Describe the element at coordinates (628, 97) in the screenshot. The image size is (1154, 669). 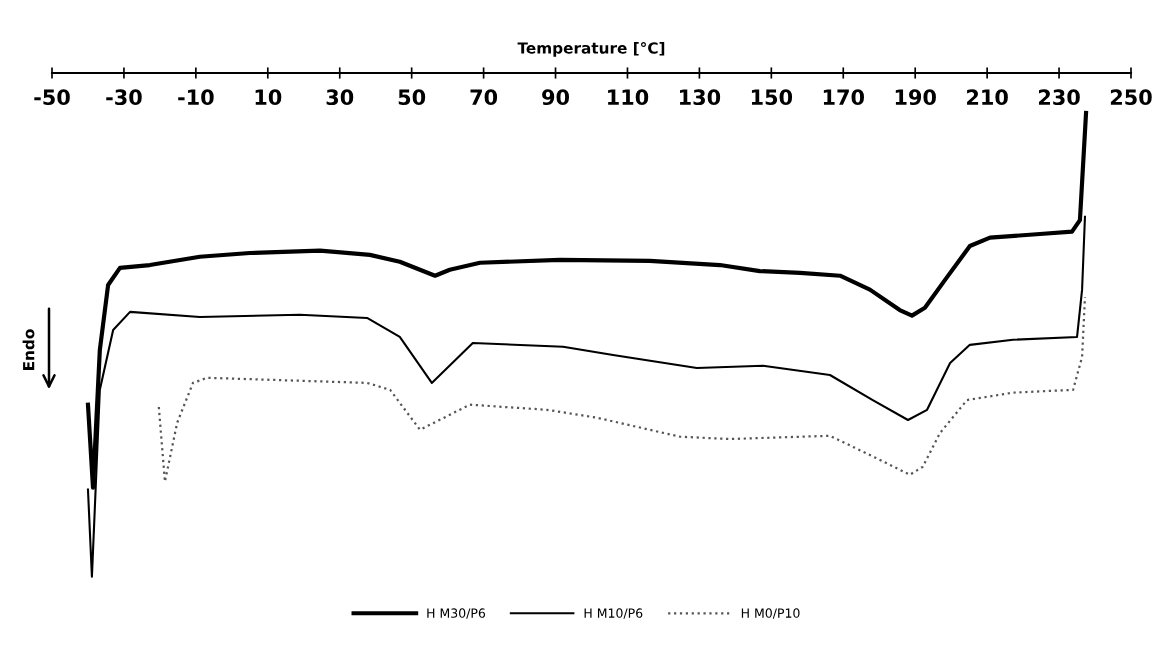
I see `x-tick-label: 110` at that location.